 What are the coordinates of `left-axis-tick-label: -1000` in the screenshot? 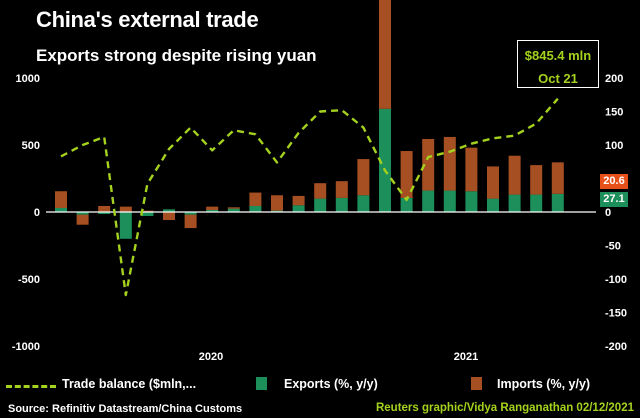 It's located at (26, 347).